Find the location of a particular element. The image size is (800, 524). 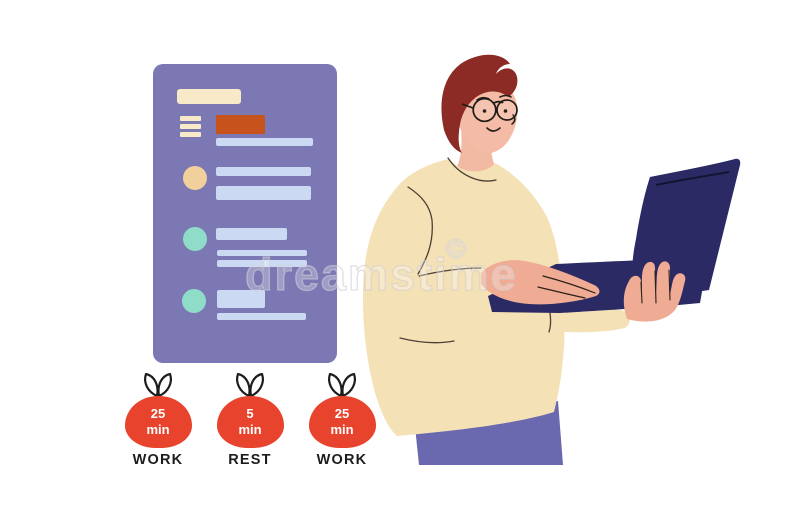

smile is located at coordinates (493, 129).